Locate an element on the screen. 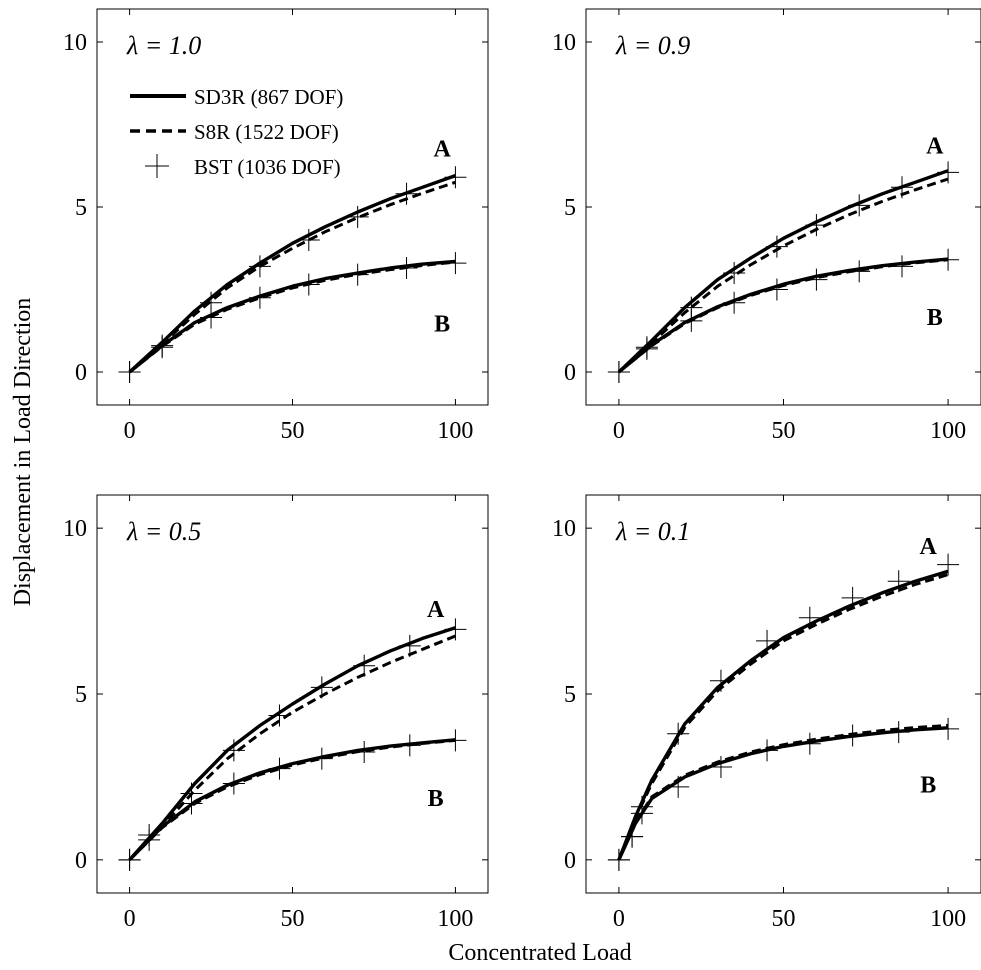 Image resolution: width=981 pixels, height=970 pixels. legend-item-3: BST (1036 DOF) is located at coordinates (243, 166).